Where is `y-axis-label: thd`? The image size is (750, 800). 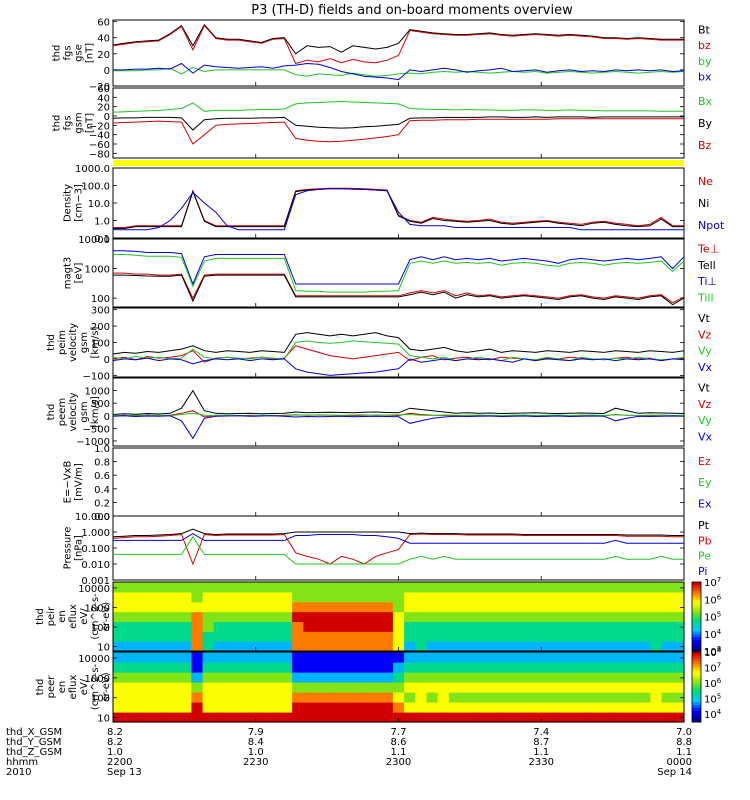
y-axis-label: thd is located at coordinates (57, 123).